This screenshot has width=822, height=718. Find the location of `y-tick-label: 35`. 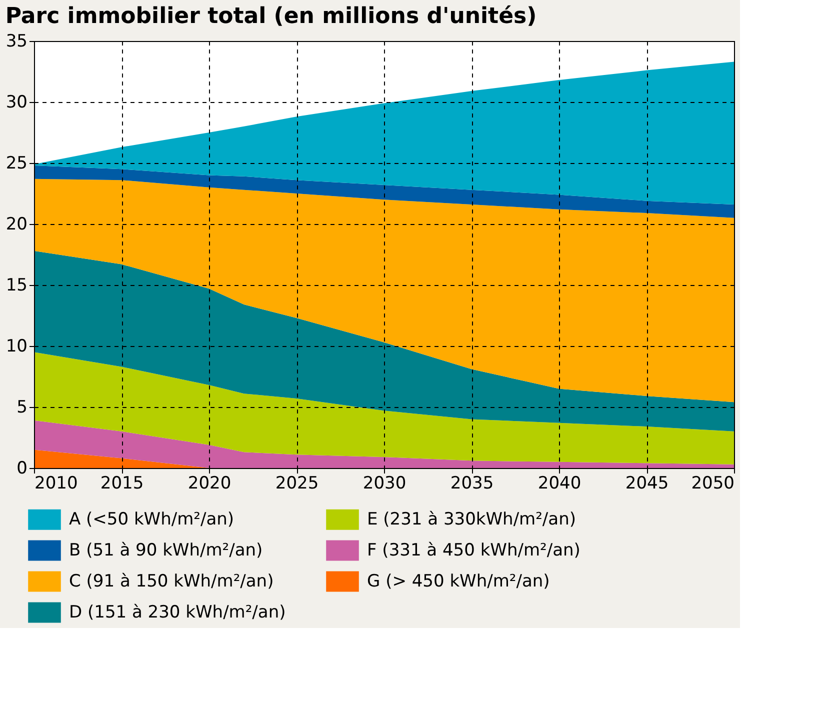

y-tick-label: 35 is located at coordinates (17, 42).